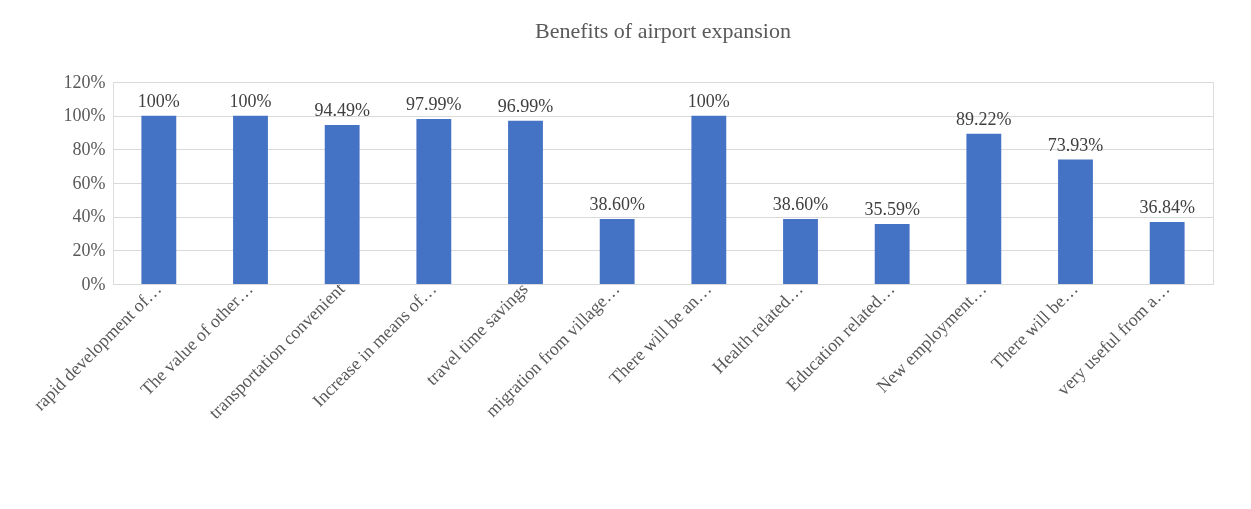 The image size is (1251, 509). I want to click on y-tick-label: 120%, so click(84, 81).